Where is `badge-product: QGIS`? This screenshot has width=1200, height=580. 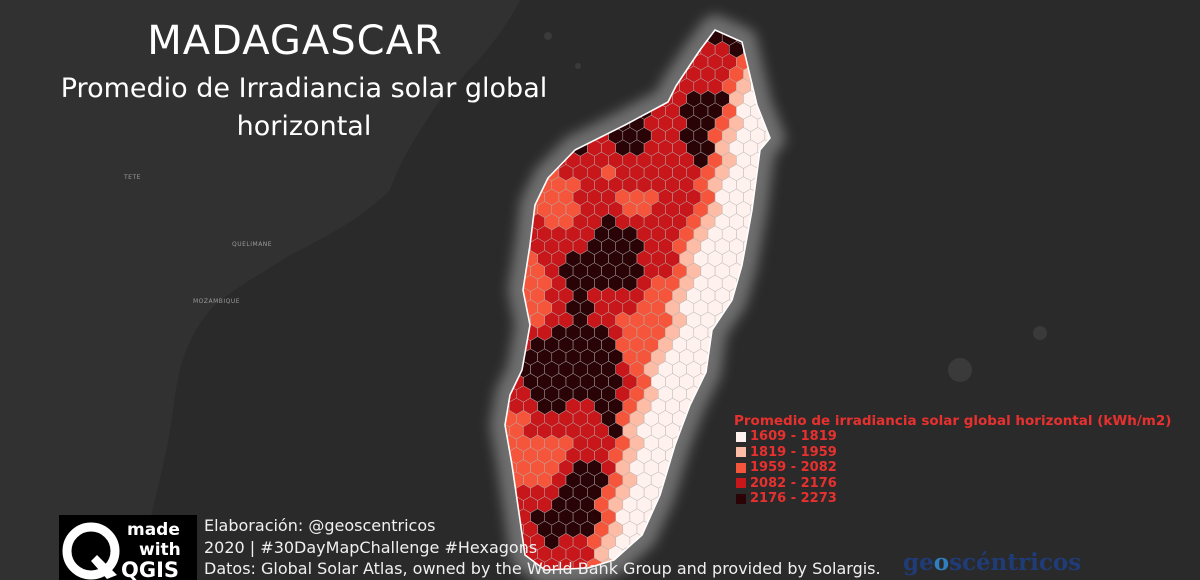
badge-product: QGIS is located at coordinates (150, 569).